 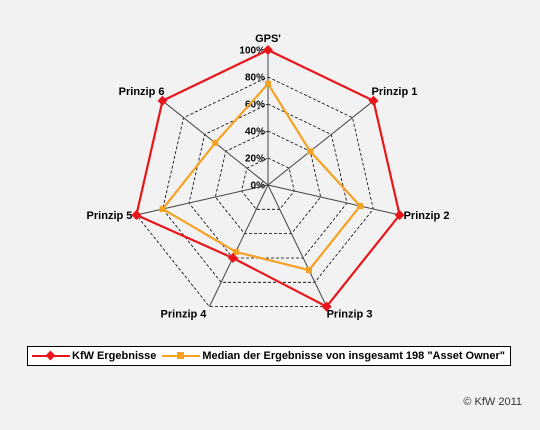 I want to click on axis-label-2: Prinzip 2, so click(x=427, y=216).